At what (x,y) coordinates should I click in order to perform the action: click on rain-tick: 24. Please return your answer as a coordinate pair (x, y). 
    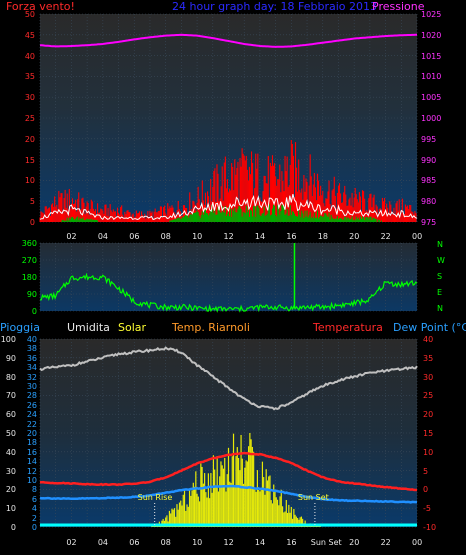
    Looking at the image, I should click on (31, 415).